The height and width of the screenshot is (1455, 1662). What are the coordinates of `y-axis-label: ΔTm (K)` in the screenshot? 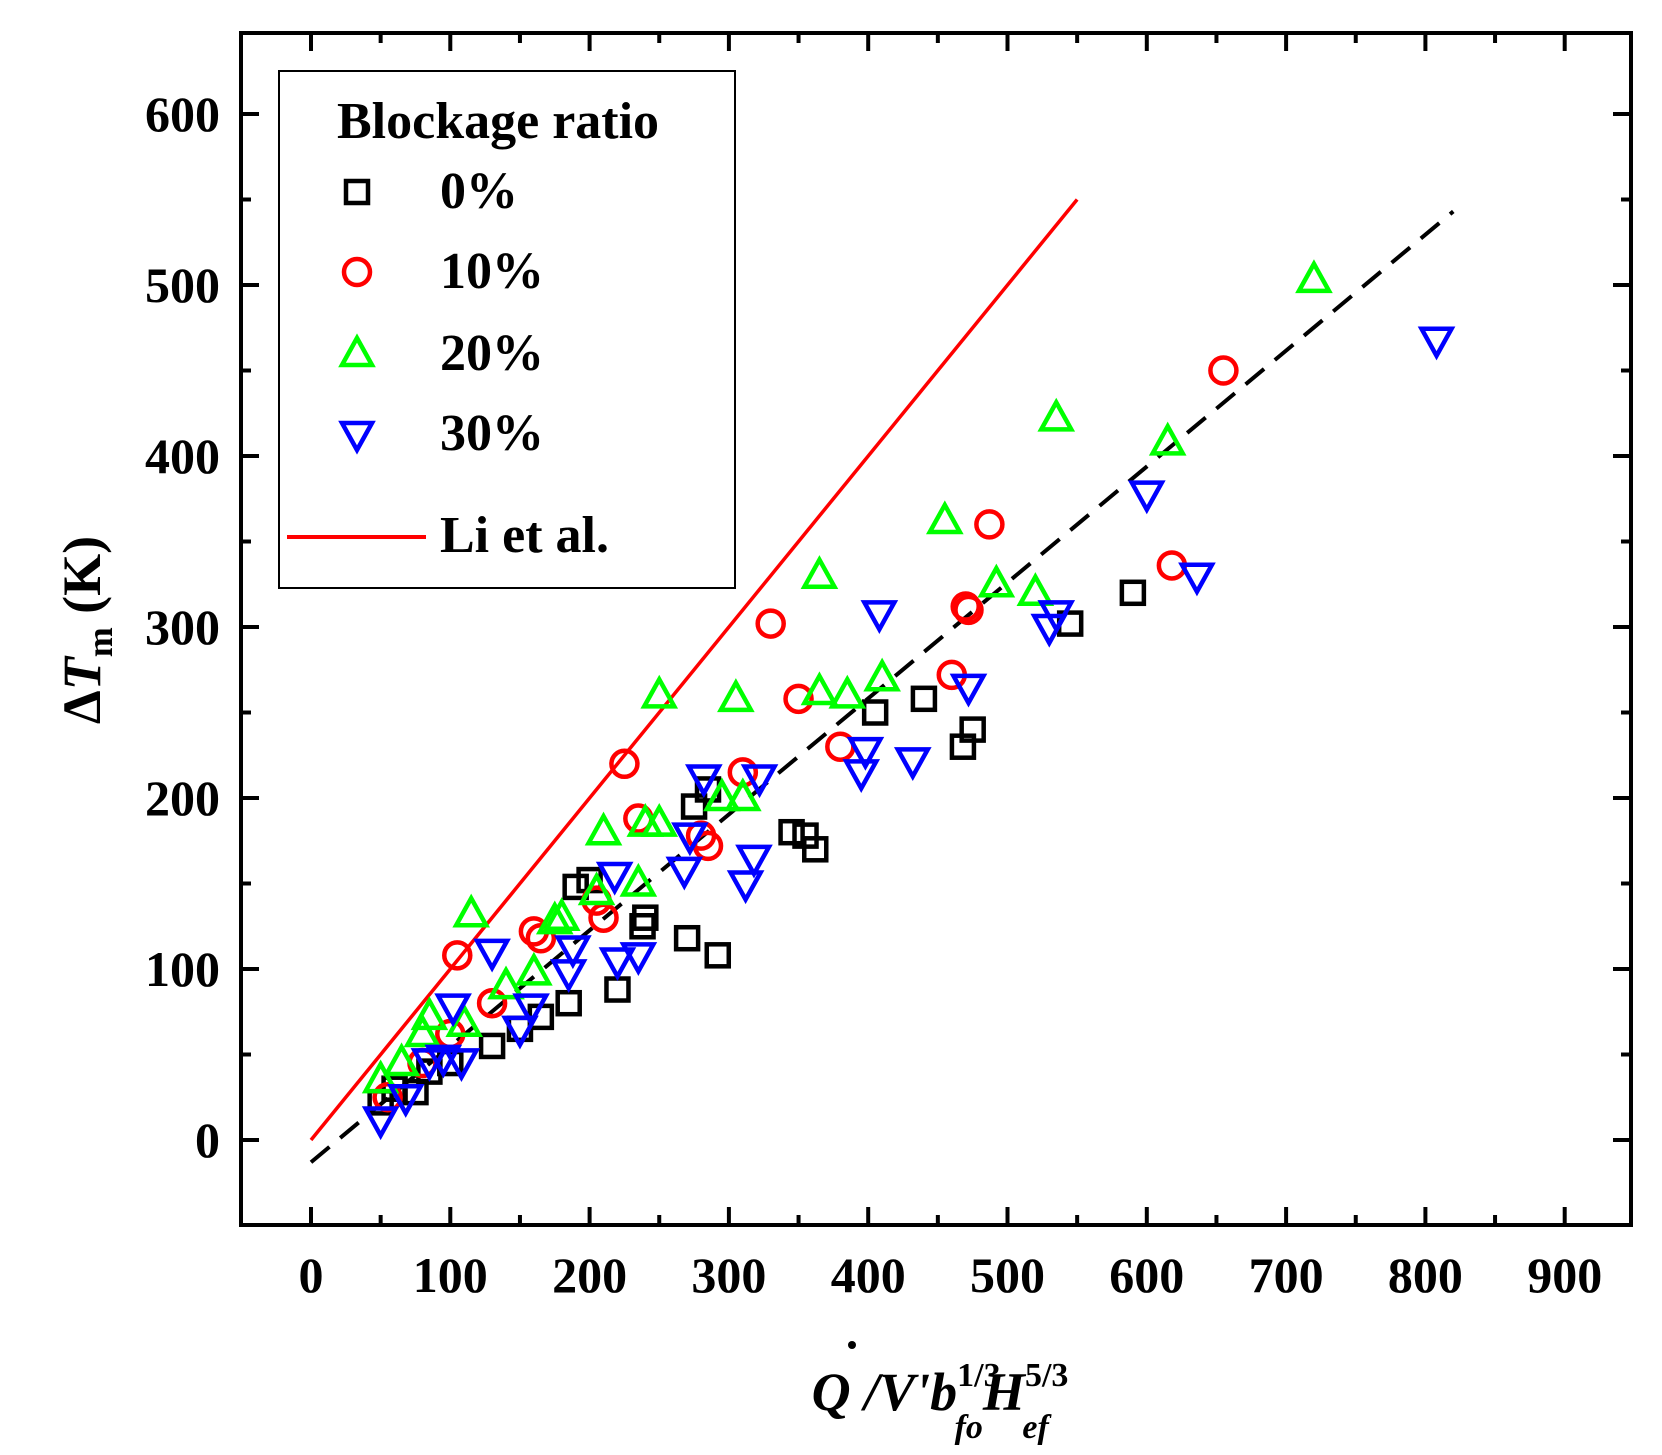 It's located at (86, 630).